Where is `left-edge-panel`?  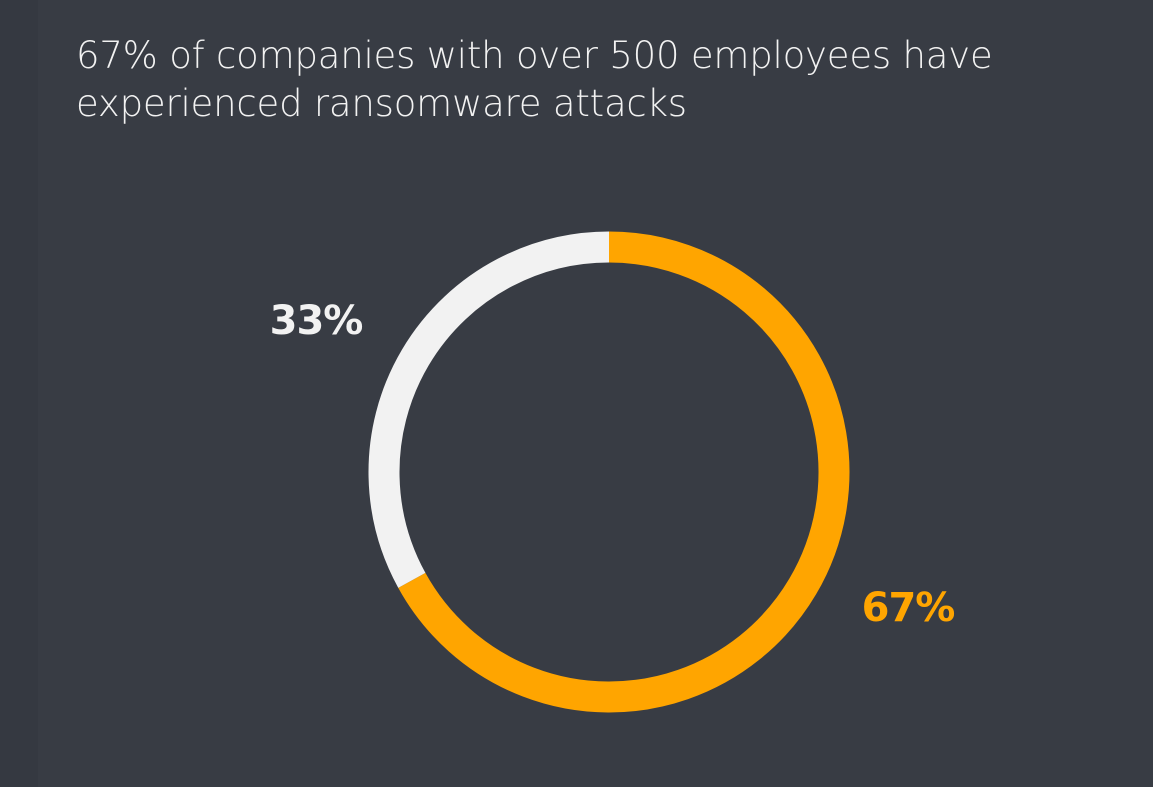 left-edge-panel is located at coordinates (19, 393).